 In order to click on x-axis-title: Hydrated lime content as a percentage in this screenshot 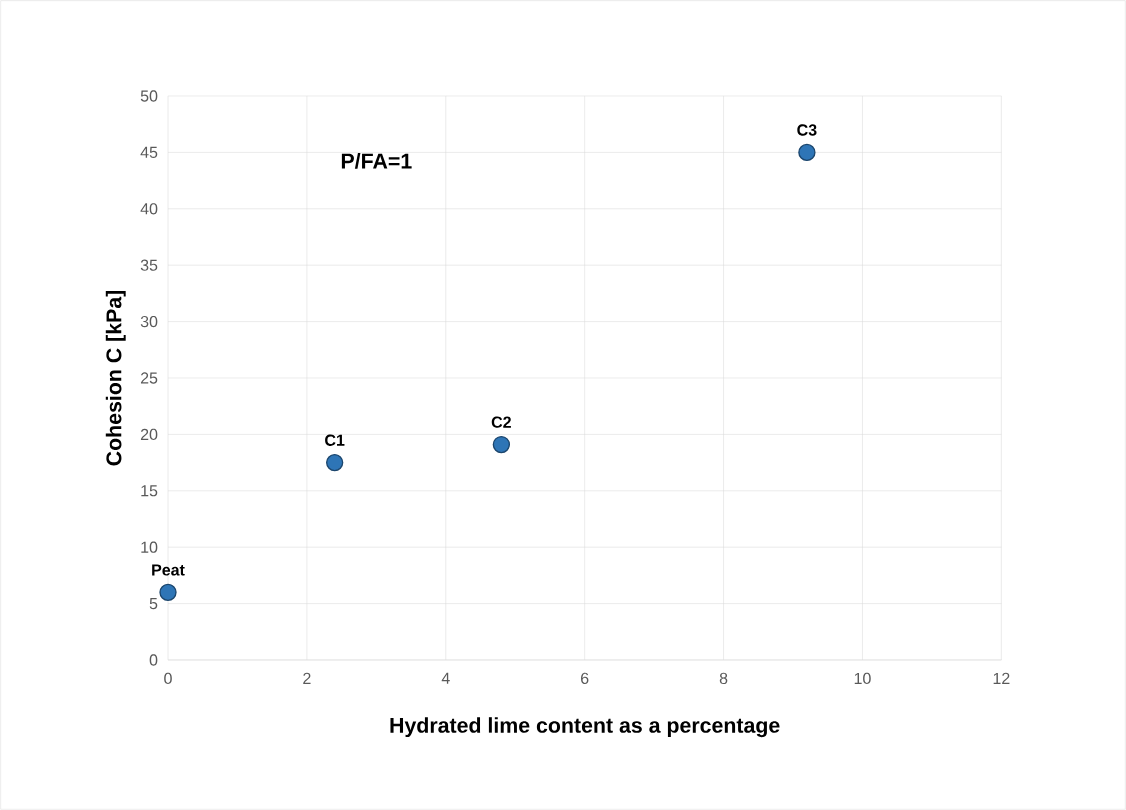, I will do `click(585, 727)`.